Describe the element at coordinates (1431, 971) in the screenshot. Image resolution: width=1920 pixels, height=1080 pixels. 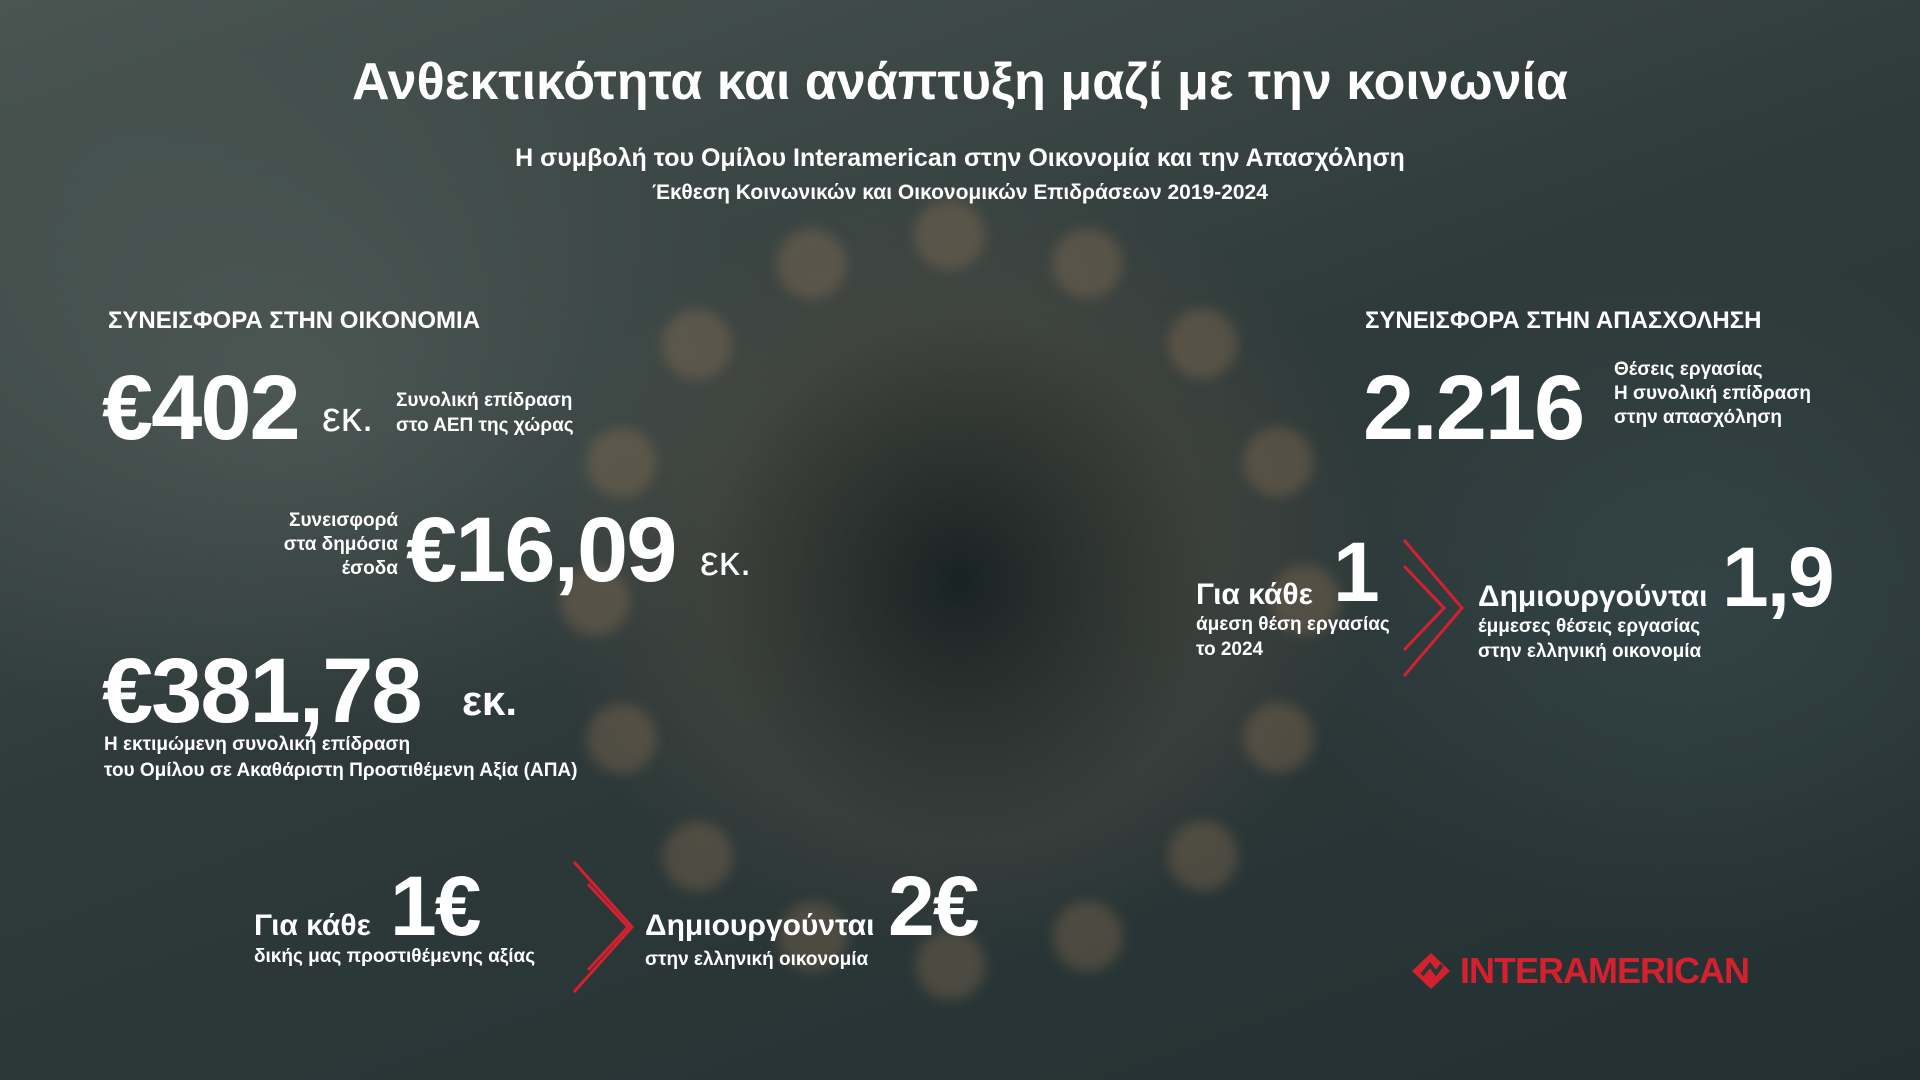
I see `interamerican-logo-icon` at that location.